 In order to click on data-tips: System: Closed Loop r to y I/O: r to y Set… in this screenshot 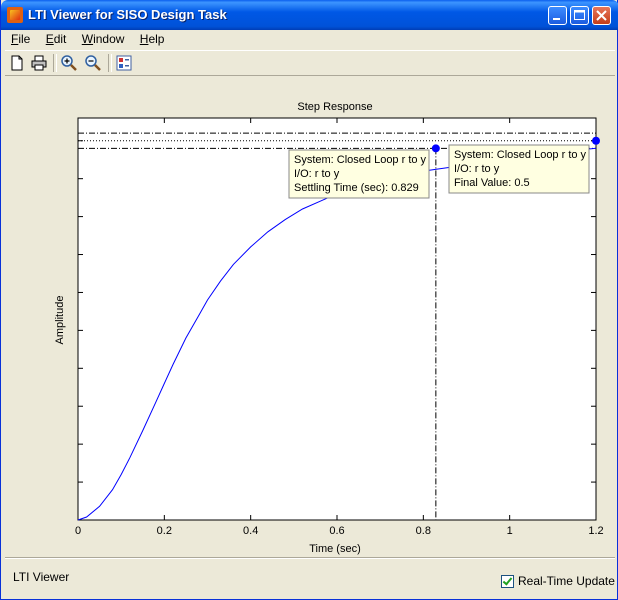, I will do `click(444, 167)`.